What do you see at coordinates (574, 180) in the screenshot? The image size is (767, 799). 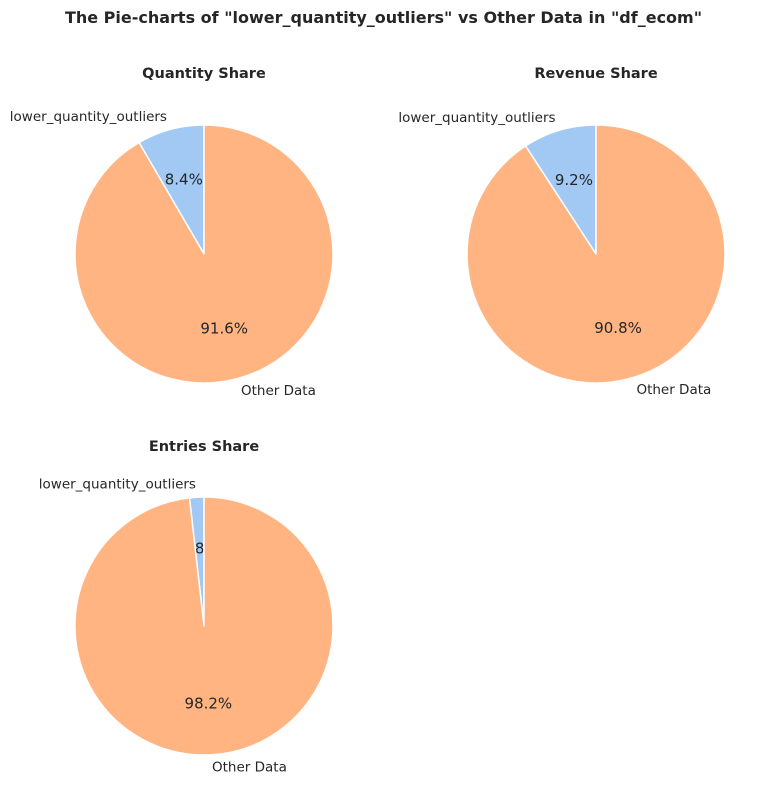 I see `pie-percent-label: 9.2%` at bounding box center [574, 180].